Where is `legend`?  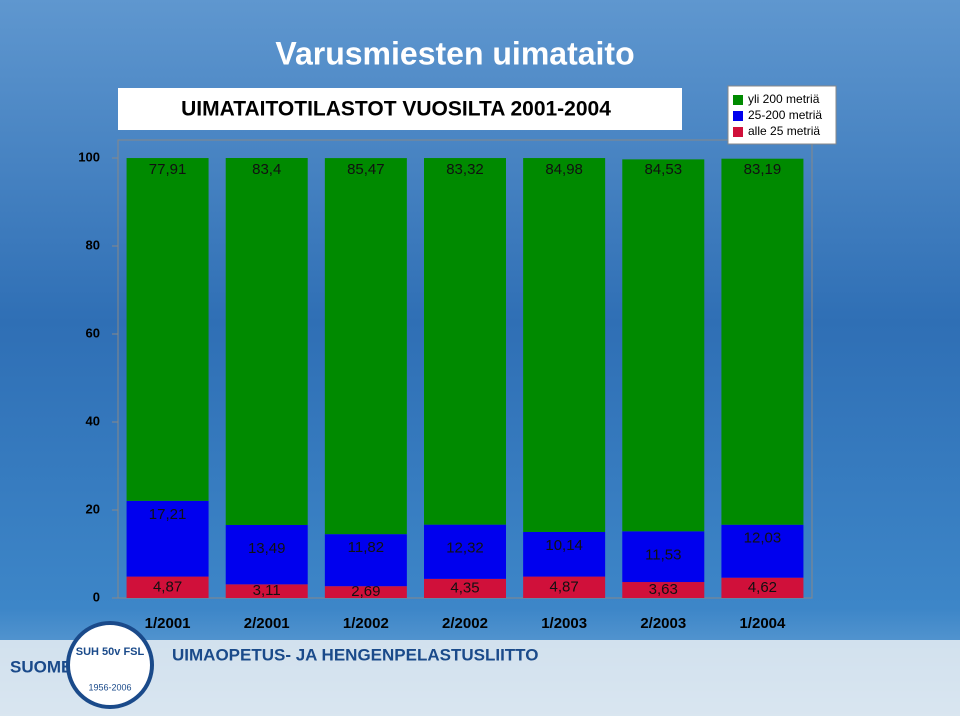 legend is located at coordinates (782, 115).